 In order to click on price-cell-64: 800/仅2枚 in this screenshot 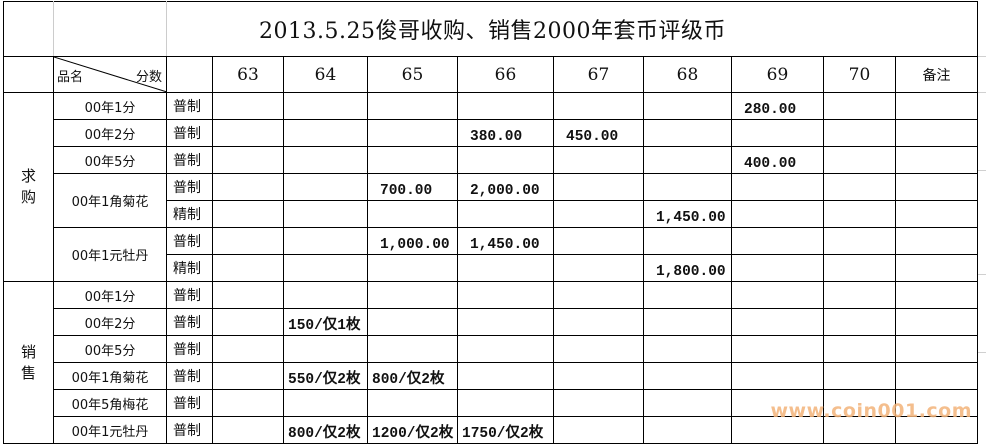, I will do `click(325, 430)`.